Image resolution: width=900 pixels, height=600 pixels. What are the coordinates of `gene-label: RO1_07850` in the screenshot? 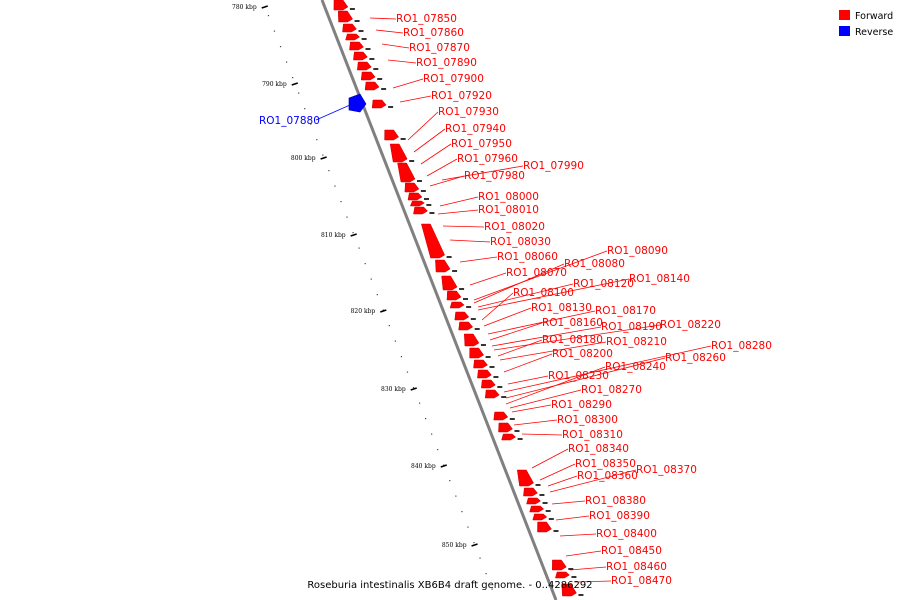 It's located at (426, 19).